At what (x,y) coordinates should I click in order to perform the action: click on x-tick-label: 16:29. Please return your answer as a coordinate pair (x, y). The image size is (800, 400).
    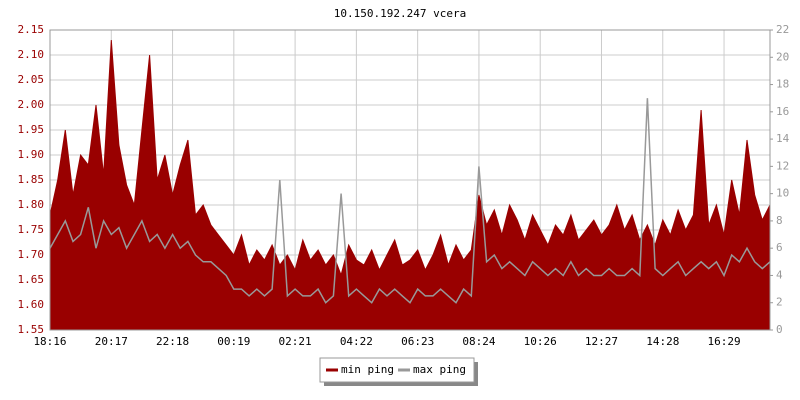
    Looking at the image, I should click on (723, 341).